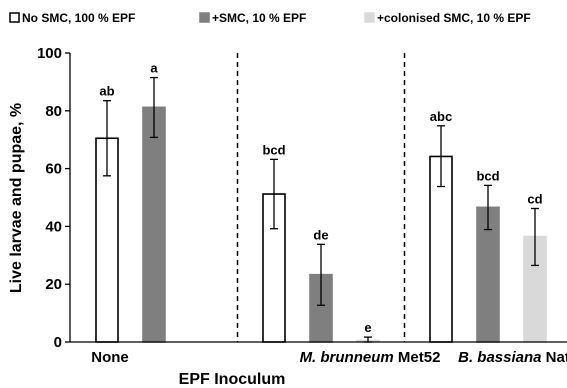  Describe the element at coordinates (54, 198) in the screenshot. I see `y-axis: 0 20 40 60 80 100` at that location.